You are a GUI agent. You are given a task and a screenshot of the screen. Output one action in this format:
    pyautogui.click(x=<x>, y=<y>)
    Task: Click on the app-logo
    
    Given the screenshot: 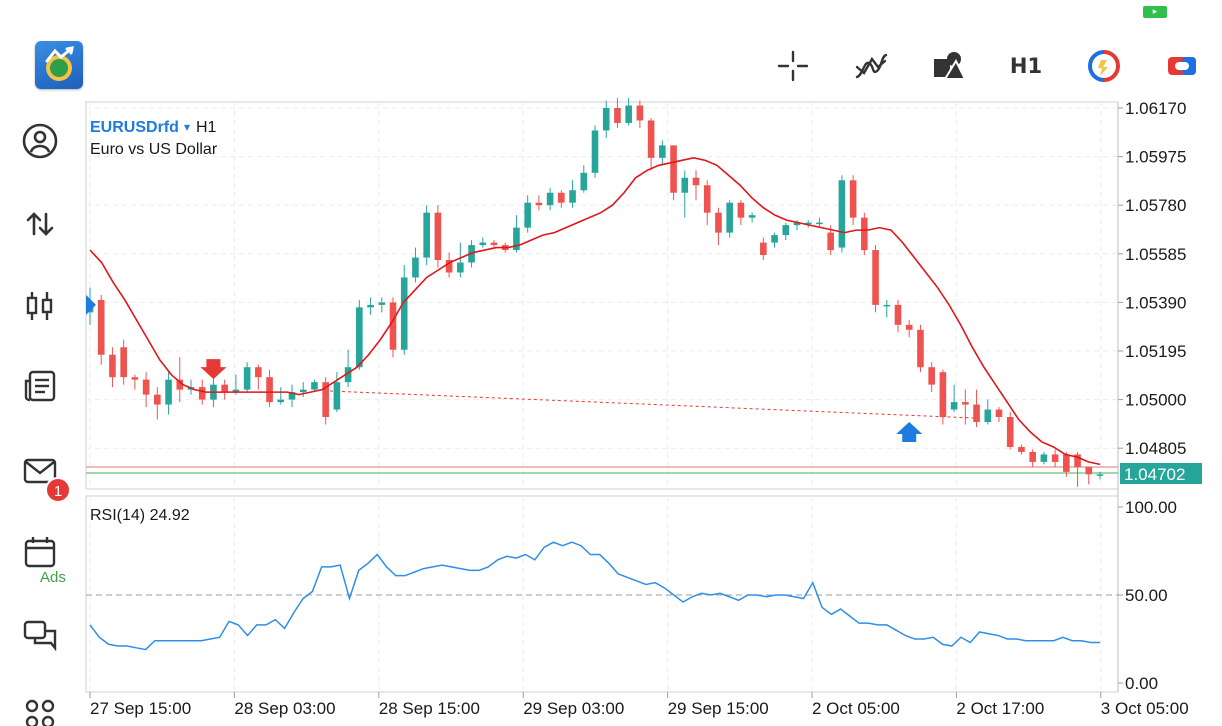 What is the action you would take?
    pyautogui.click(x=59, y=65)
    